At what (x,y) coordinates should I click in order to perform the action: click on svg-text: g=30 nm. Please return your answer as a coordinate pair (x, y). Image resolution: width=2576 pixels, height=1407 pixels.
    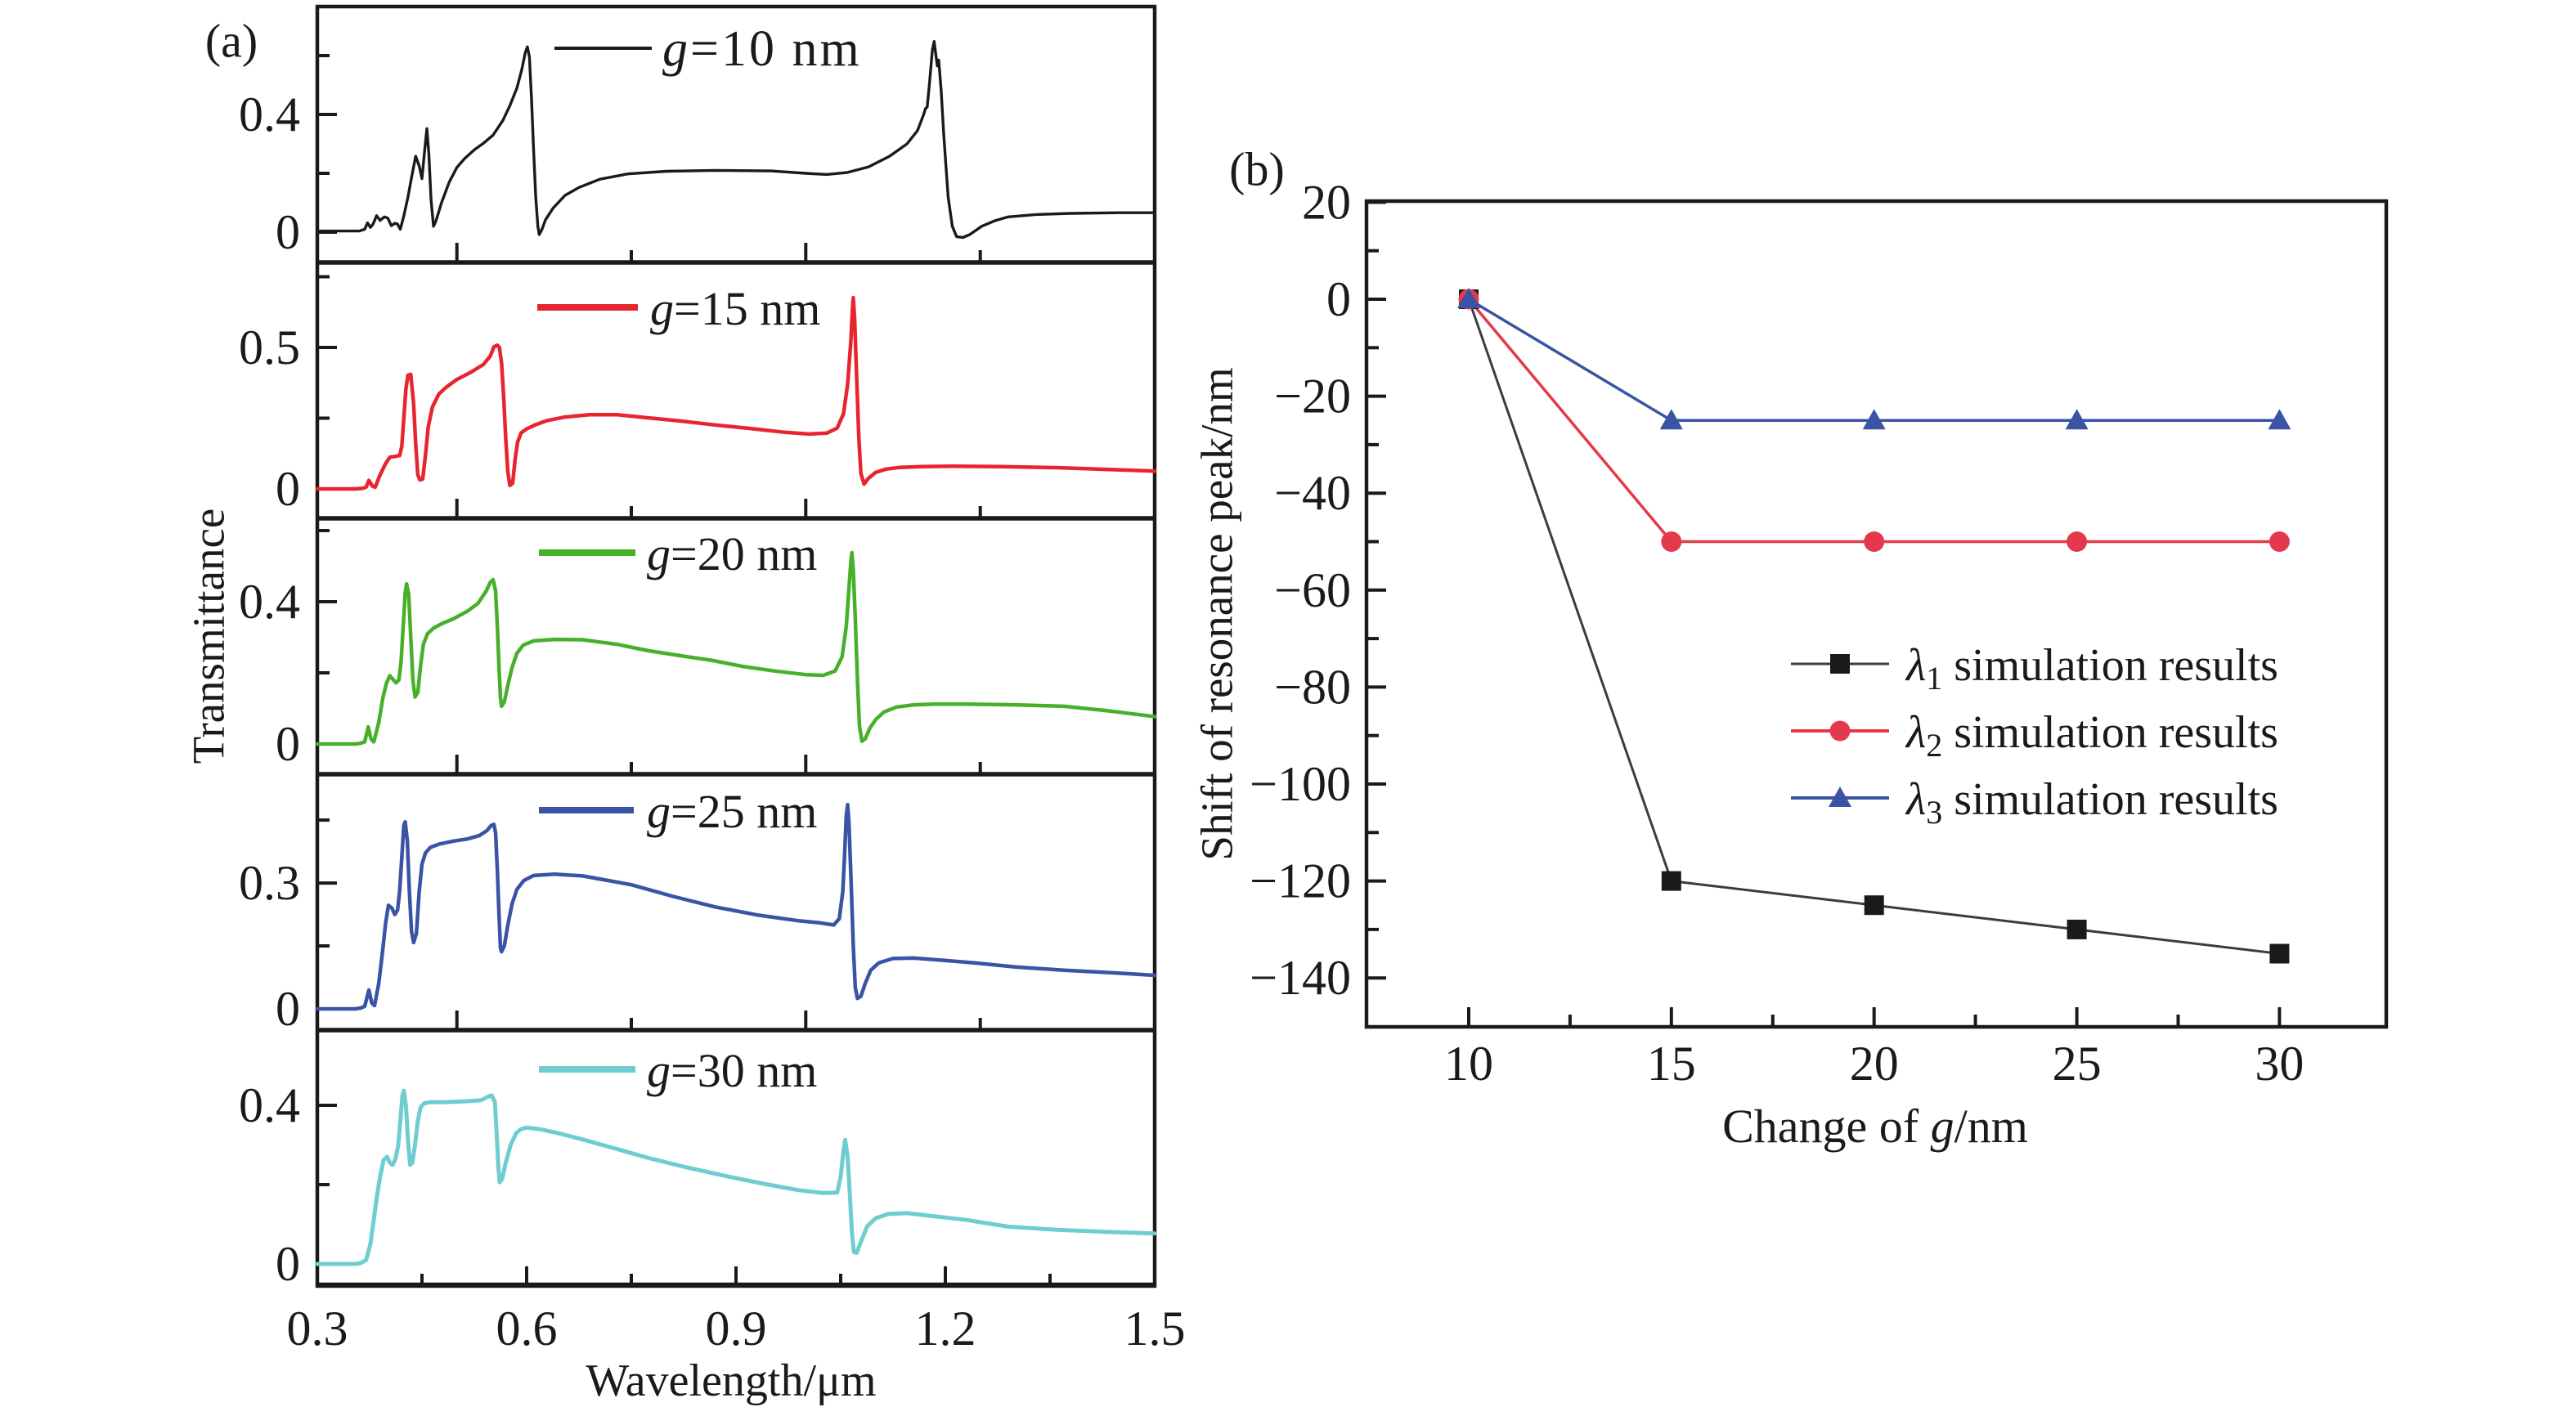
    Looking at the image, I should click on (732, 1070).